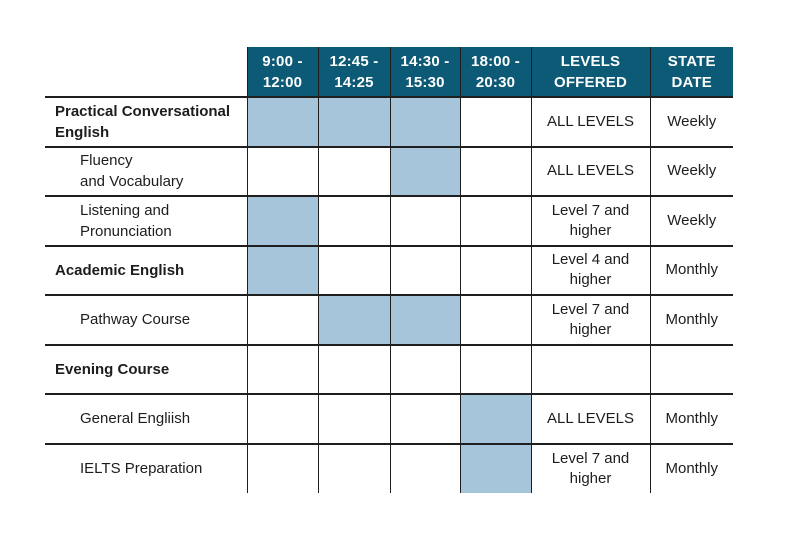 This screenshot has width=812, height=546. I want to click on state-date-cell, so click(691, 369).